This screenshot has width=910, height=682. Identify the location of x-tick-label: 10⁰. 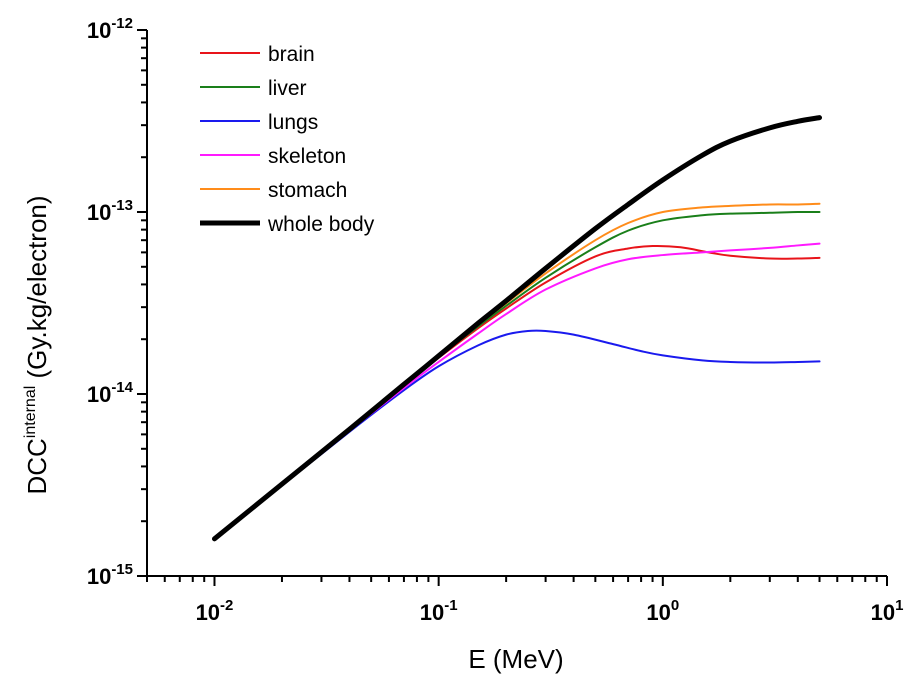
(662, 611).